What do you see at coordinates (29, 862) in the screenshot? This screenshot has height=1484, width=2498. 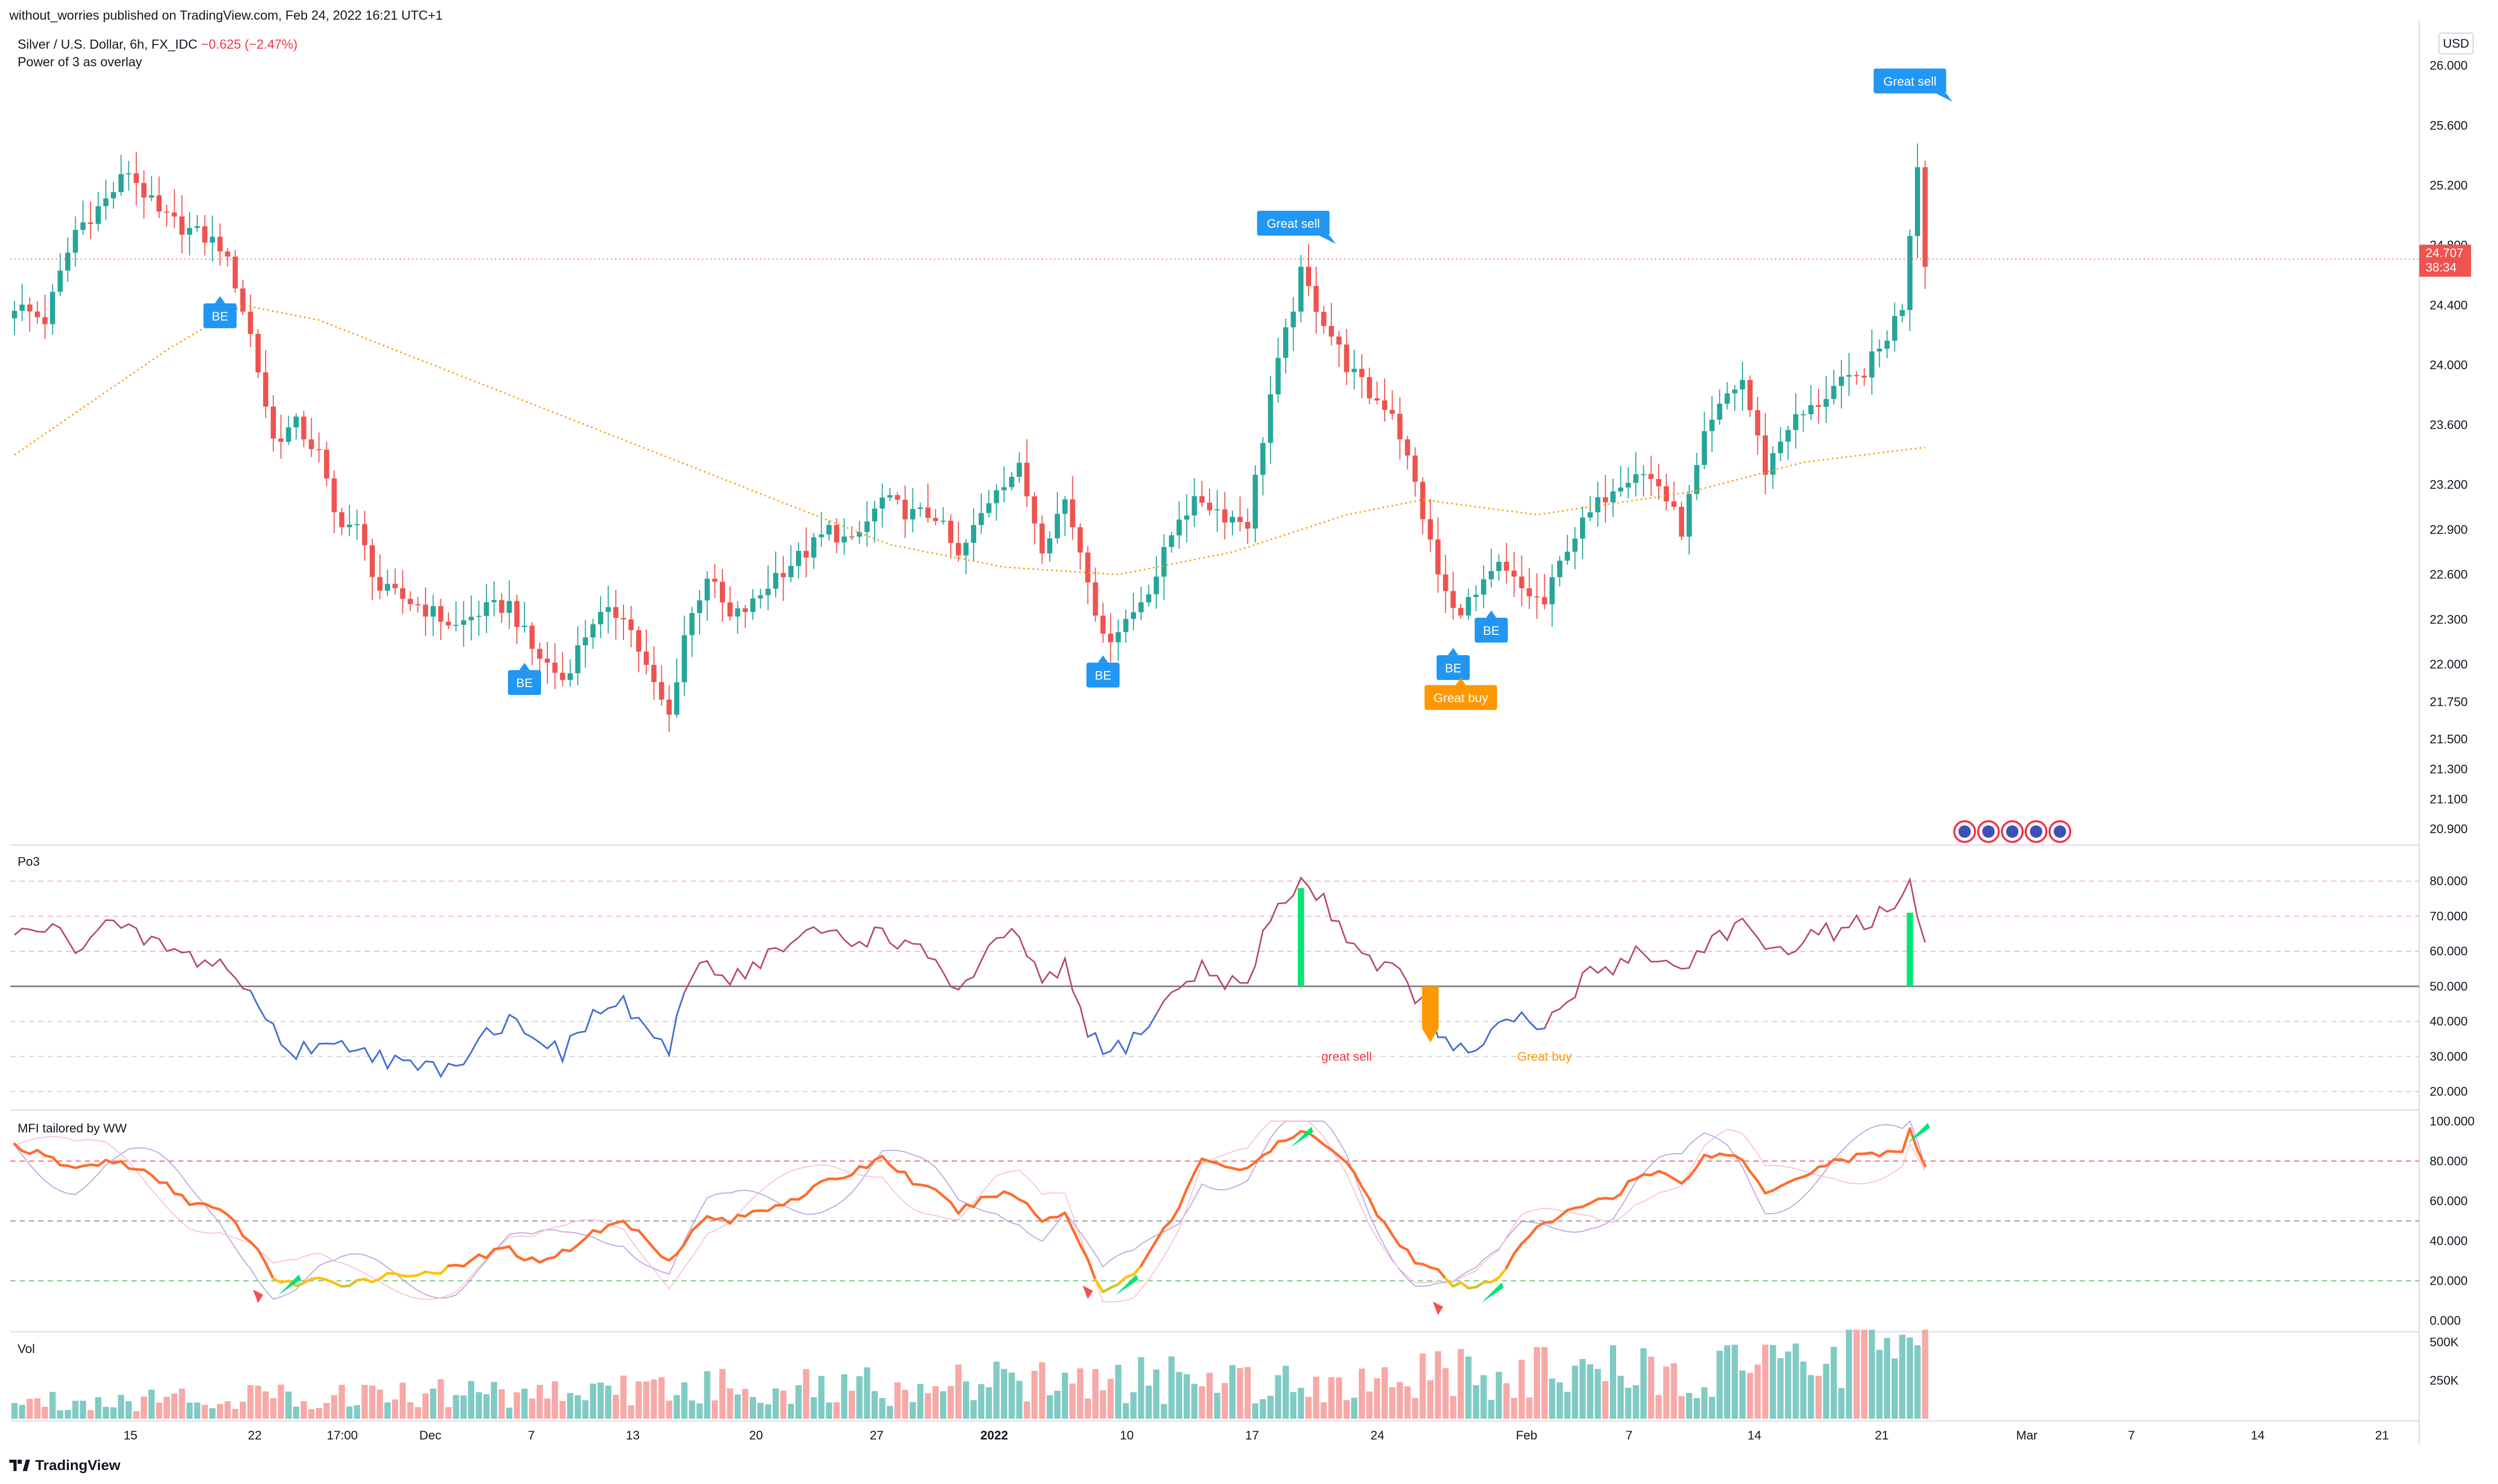 I see `po3-pane-title: Po3` at bounding box center [29, 862].